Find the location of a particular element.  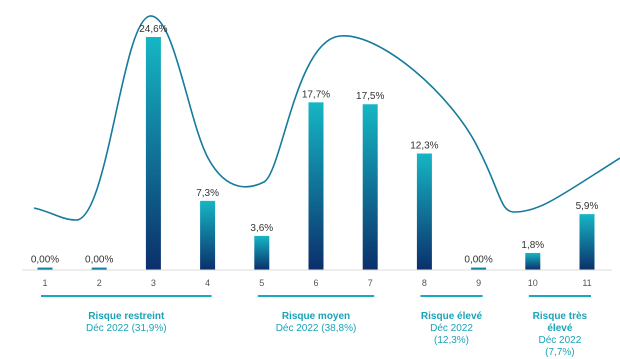

bar-value-label-8: 12,3% is located at coordinates (424, 146).